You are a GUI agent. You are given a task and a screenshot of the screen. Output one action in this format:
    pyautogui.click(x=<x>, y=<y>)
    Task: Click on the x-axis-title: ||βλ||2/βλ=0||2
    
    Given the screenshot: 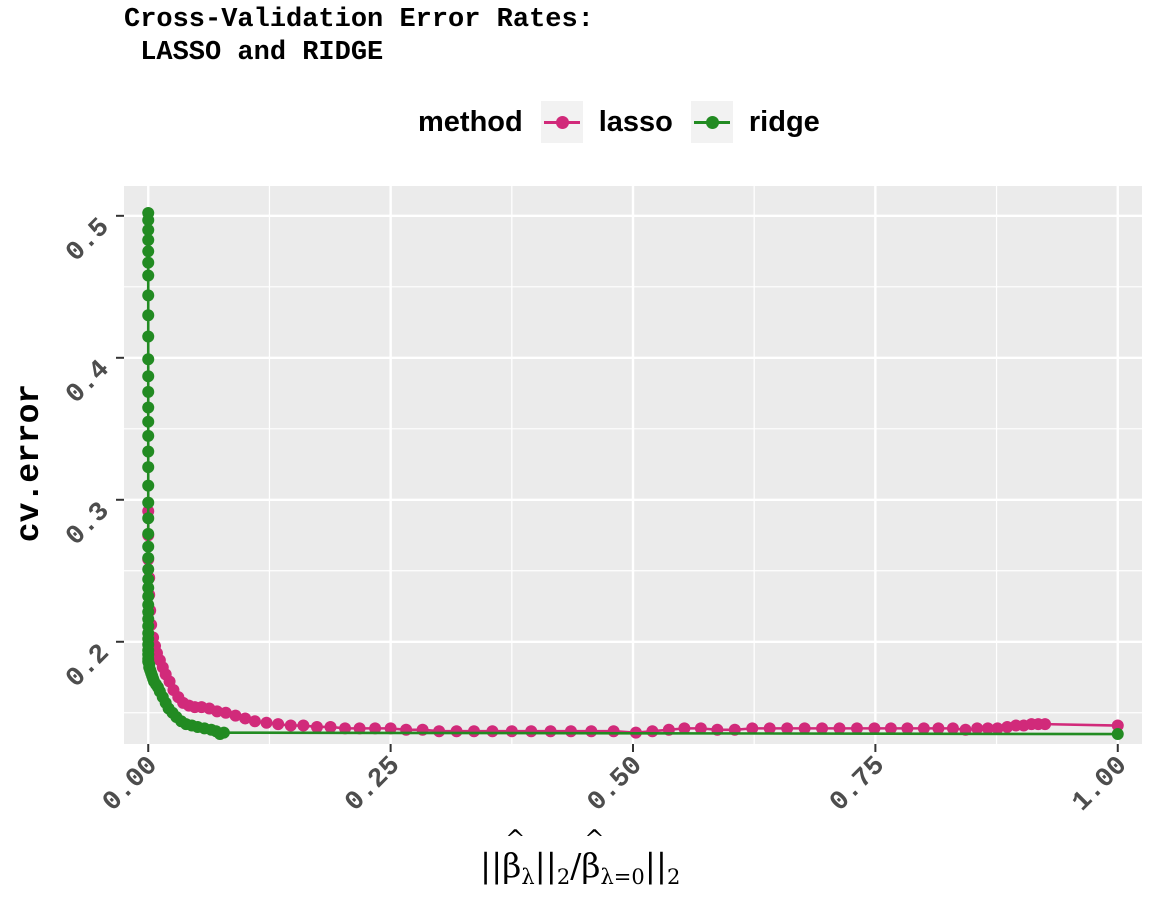 What is the action you would take?
    pyautogui.click(x=580, y=857)
    